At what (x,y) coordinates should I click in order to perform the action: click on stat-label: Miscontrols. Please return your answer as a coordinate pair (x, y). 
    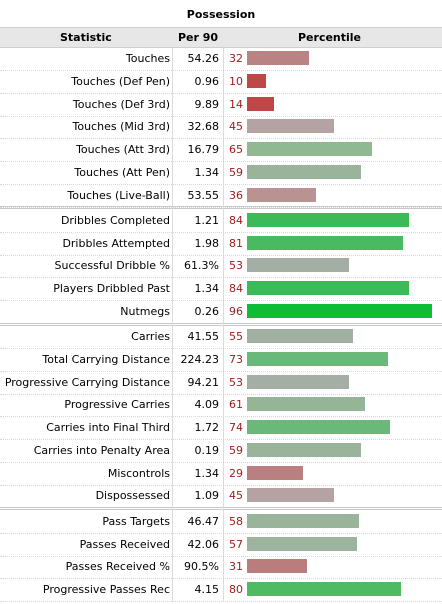
    Looking at the image, I should click on (138, 473).